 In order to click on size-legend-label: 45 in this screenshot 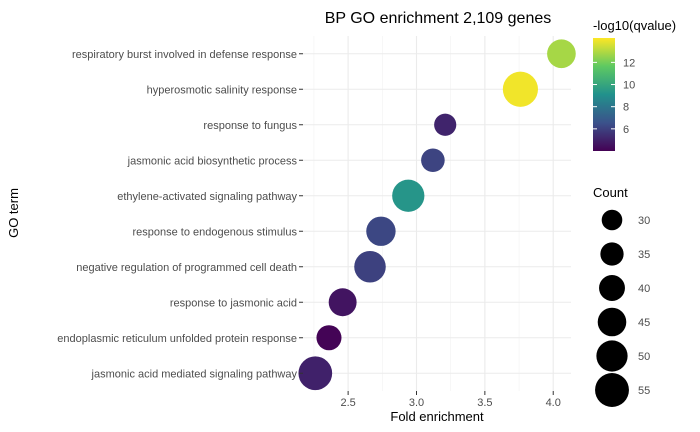, I will do `click(644, 323)`.